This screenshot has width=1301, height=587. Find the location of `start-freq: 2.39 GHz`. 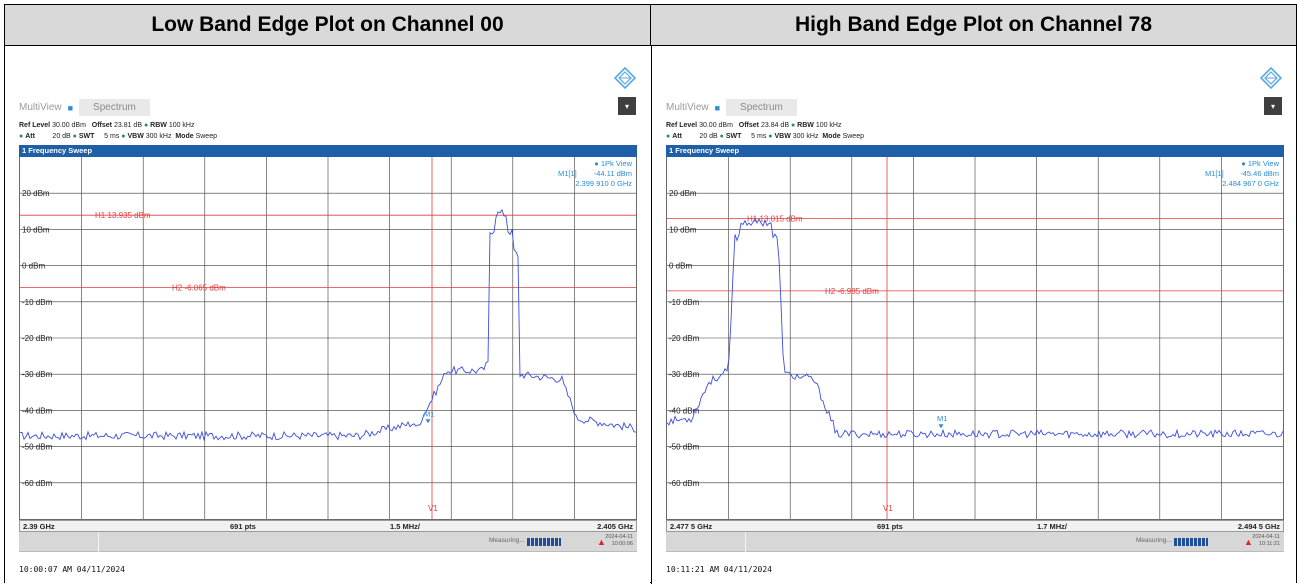

start-freq: 2.39 GHz is located at coordinates (39, 526).